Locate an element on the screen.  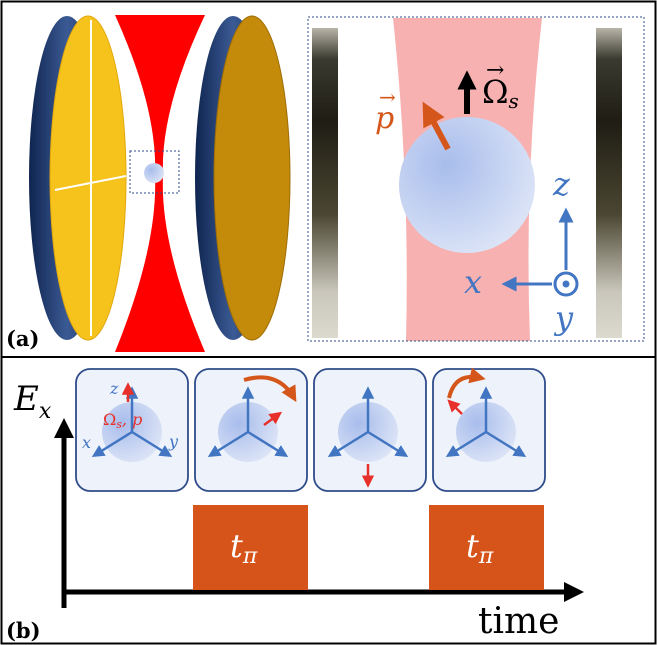
axis-z-label: z is located at coordinates (561, 184).